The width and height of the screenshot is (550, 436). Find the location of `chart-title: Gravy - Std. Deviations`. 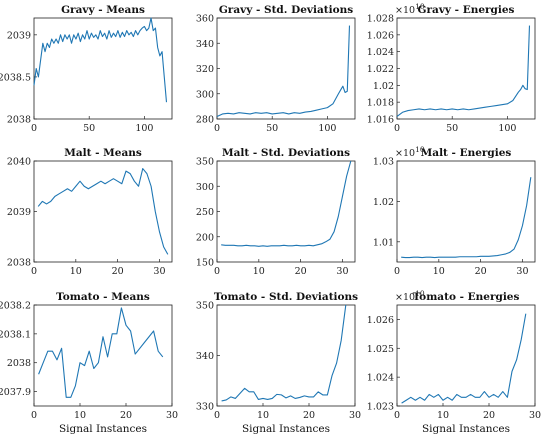

chart-title: Gravy - Std. Deviations is located at coordinates (286, 10).